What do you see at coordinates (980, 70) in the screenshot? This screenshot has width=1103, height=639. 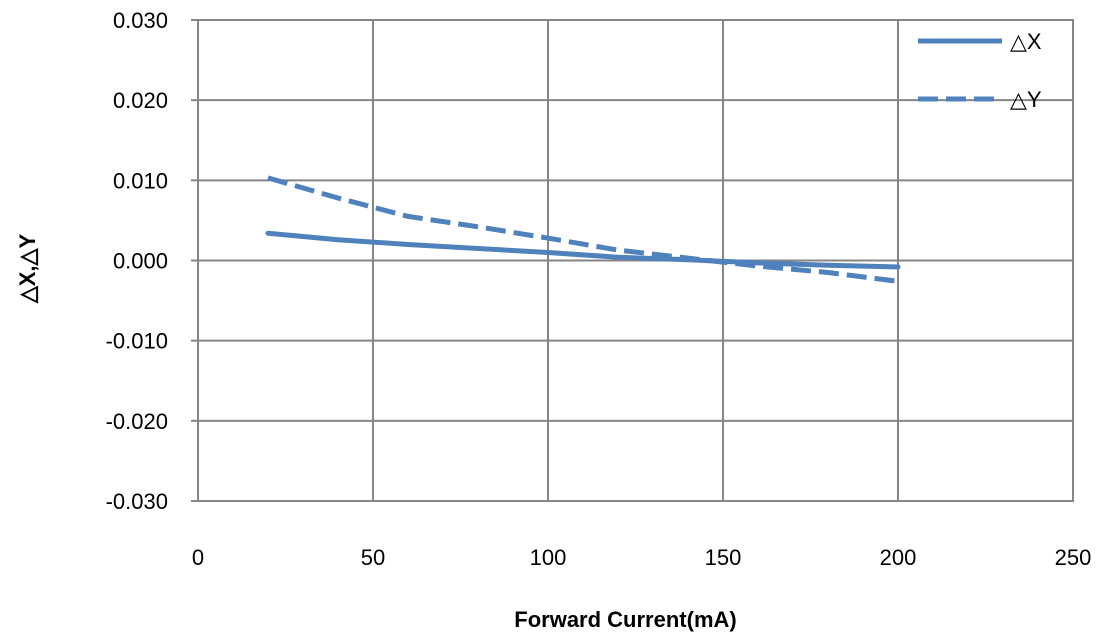 I see `legend: △X △Y` at bounding box center [980, 70].